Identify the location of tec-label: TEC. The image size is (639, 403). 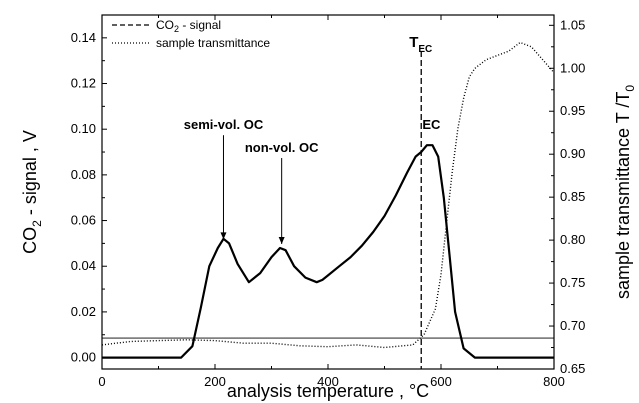
(420, 44).